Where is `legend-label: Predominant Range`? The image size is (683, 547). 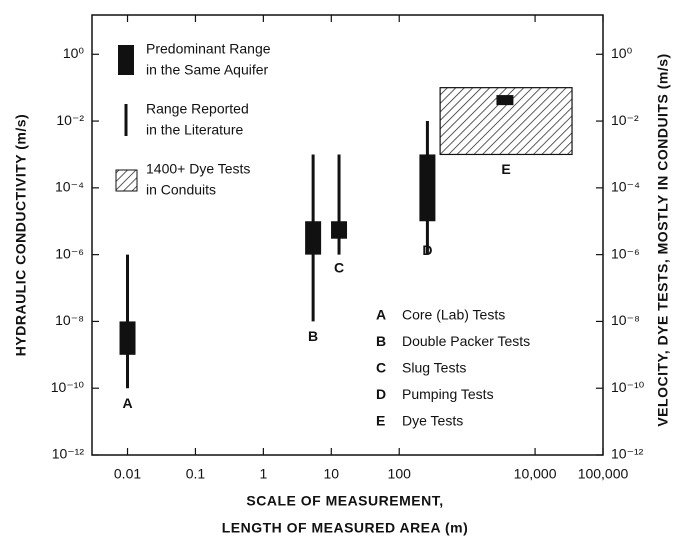
legend-label: Predominant Range is located at coordinates (208, 49).